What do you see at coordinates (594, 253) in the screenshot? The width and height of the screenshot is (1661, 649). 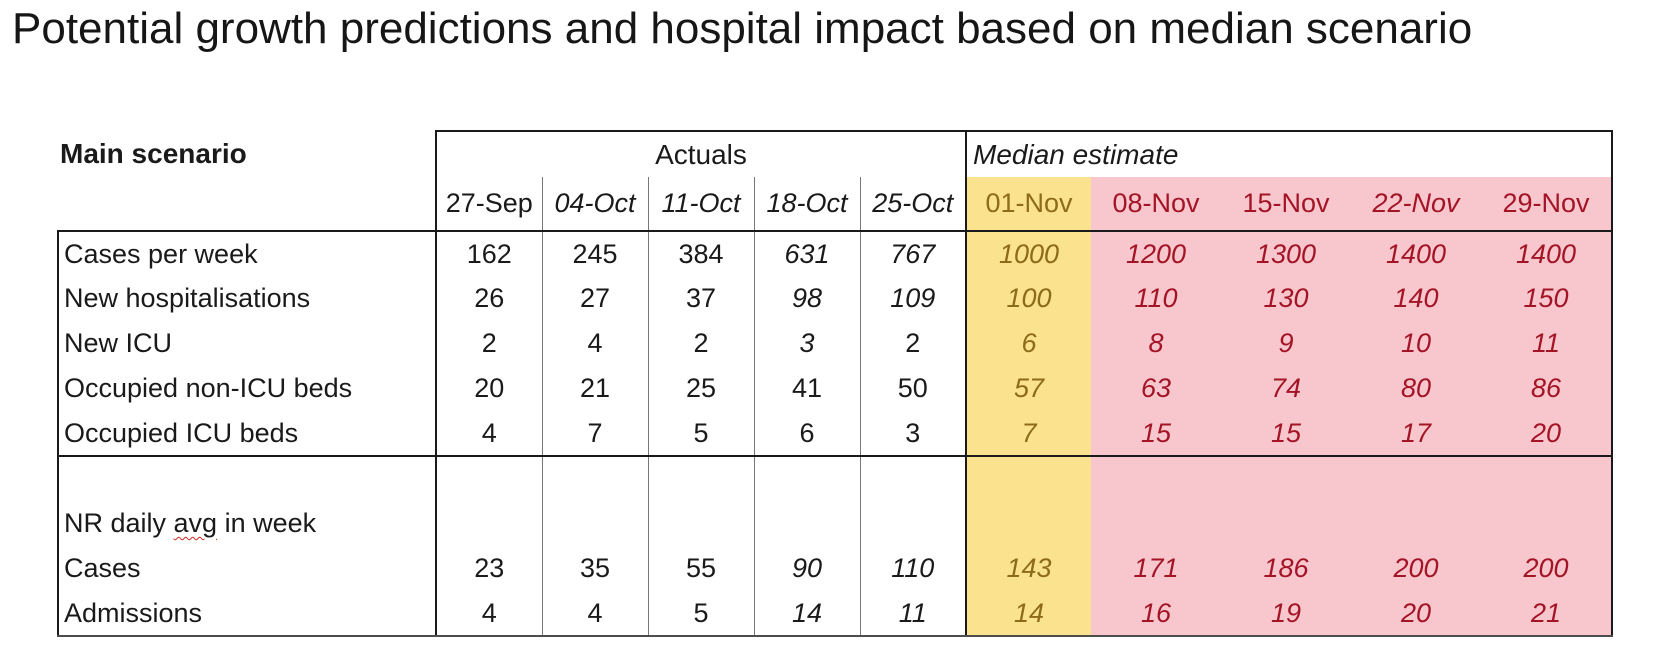 I see `data-cell: 245` at bounding box center [594, 253].